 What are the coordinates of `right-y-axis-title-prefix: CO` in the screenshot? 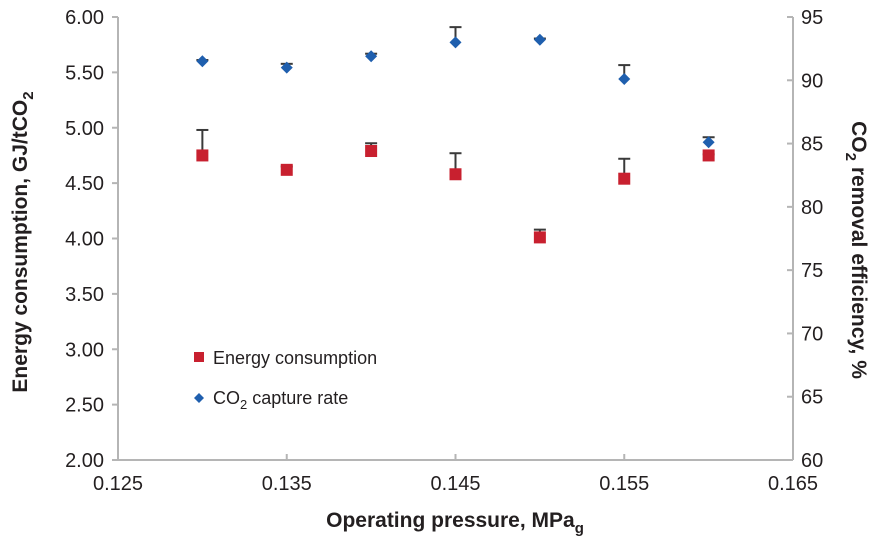 It's located at (858, 137).